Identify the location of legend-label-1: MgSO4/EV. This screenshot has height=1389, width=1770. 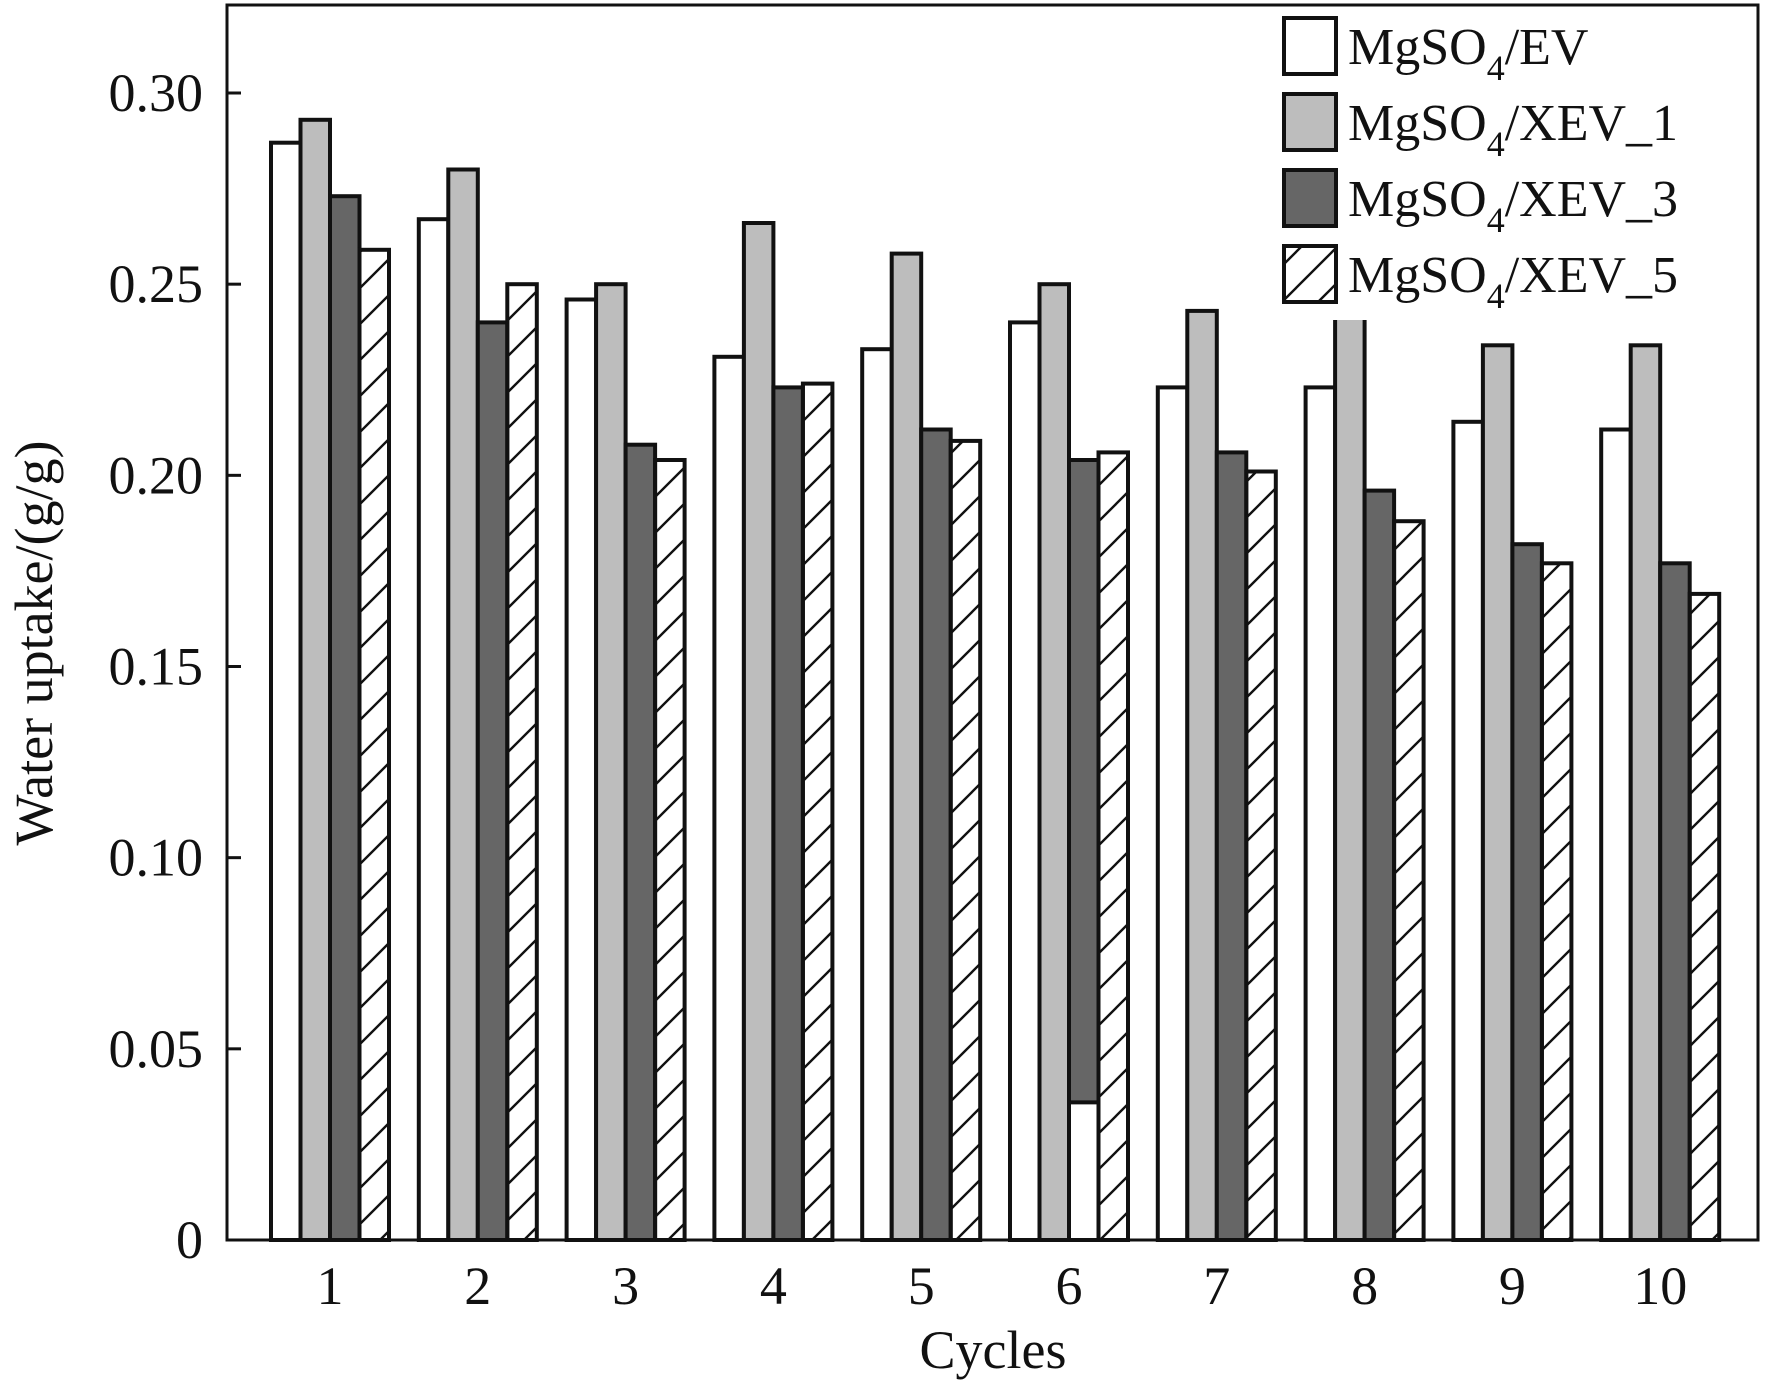
(1468, 53).